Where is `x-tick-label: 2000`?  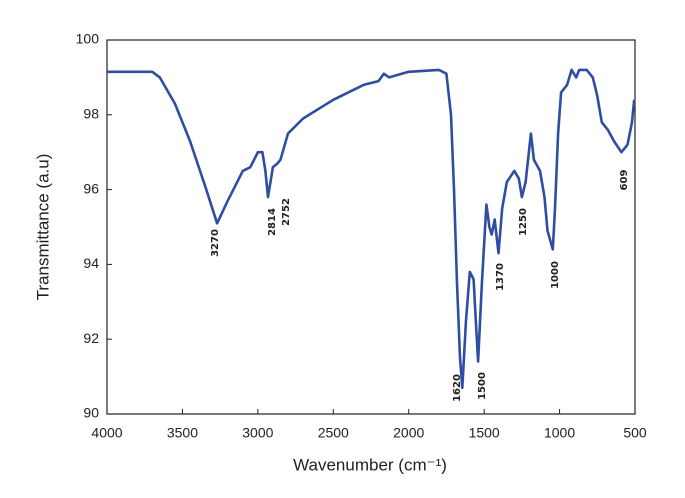 x-tick-label: 2000 is located at coordinates (408, 433).